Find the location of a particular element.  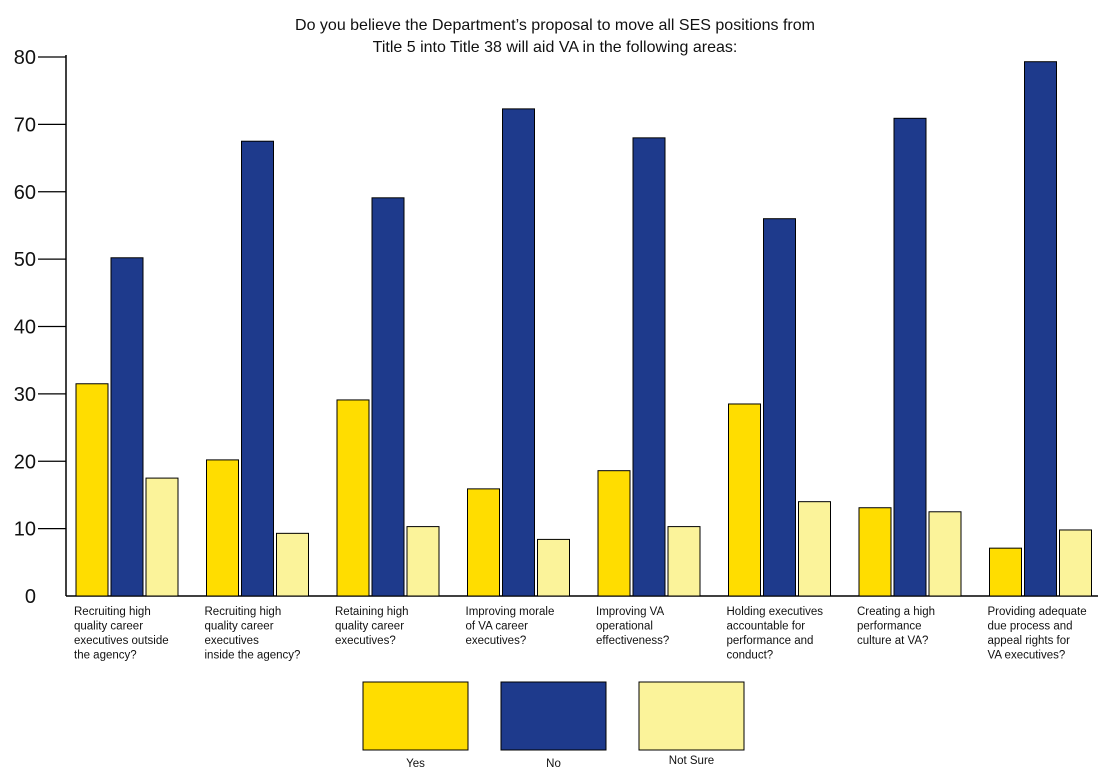

y-tick-label: 20 is located at coordinates (25, 462).